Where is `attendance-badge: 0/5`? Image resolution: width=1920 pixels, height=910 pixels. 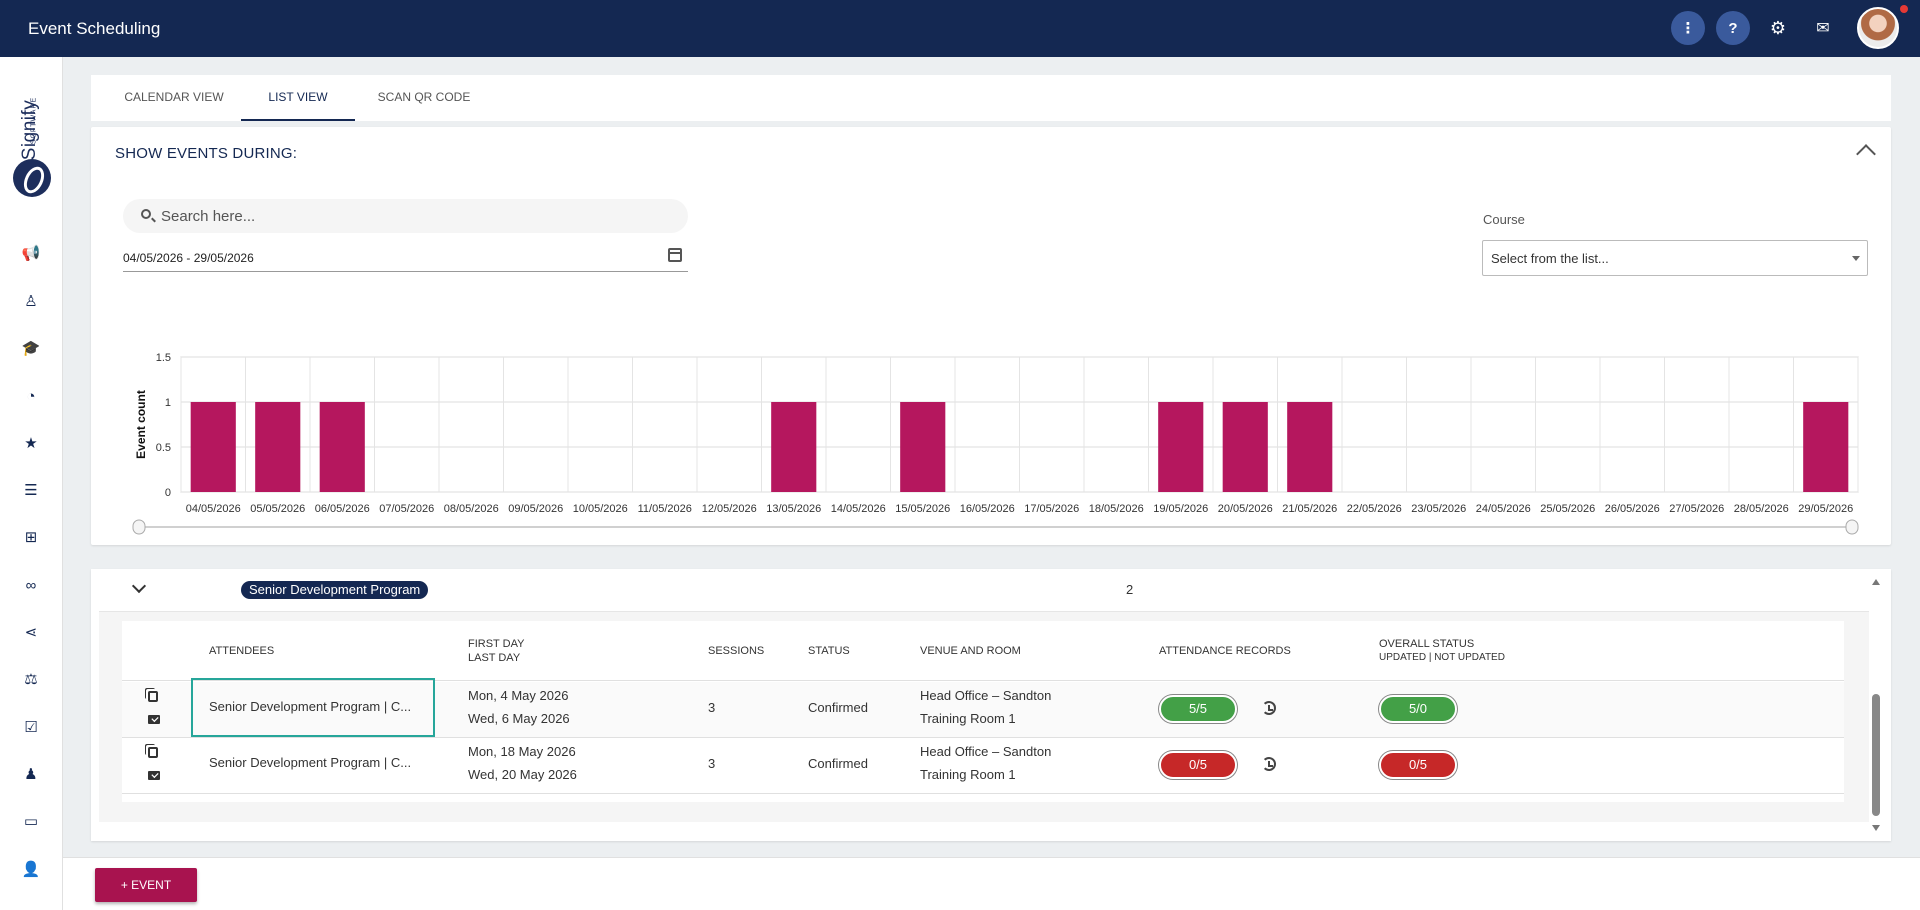 attendance-badge: 0/5 is located at coordinates (1198, 765).